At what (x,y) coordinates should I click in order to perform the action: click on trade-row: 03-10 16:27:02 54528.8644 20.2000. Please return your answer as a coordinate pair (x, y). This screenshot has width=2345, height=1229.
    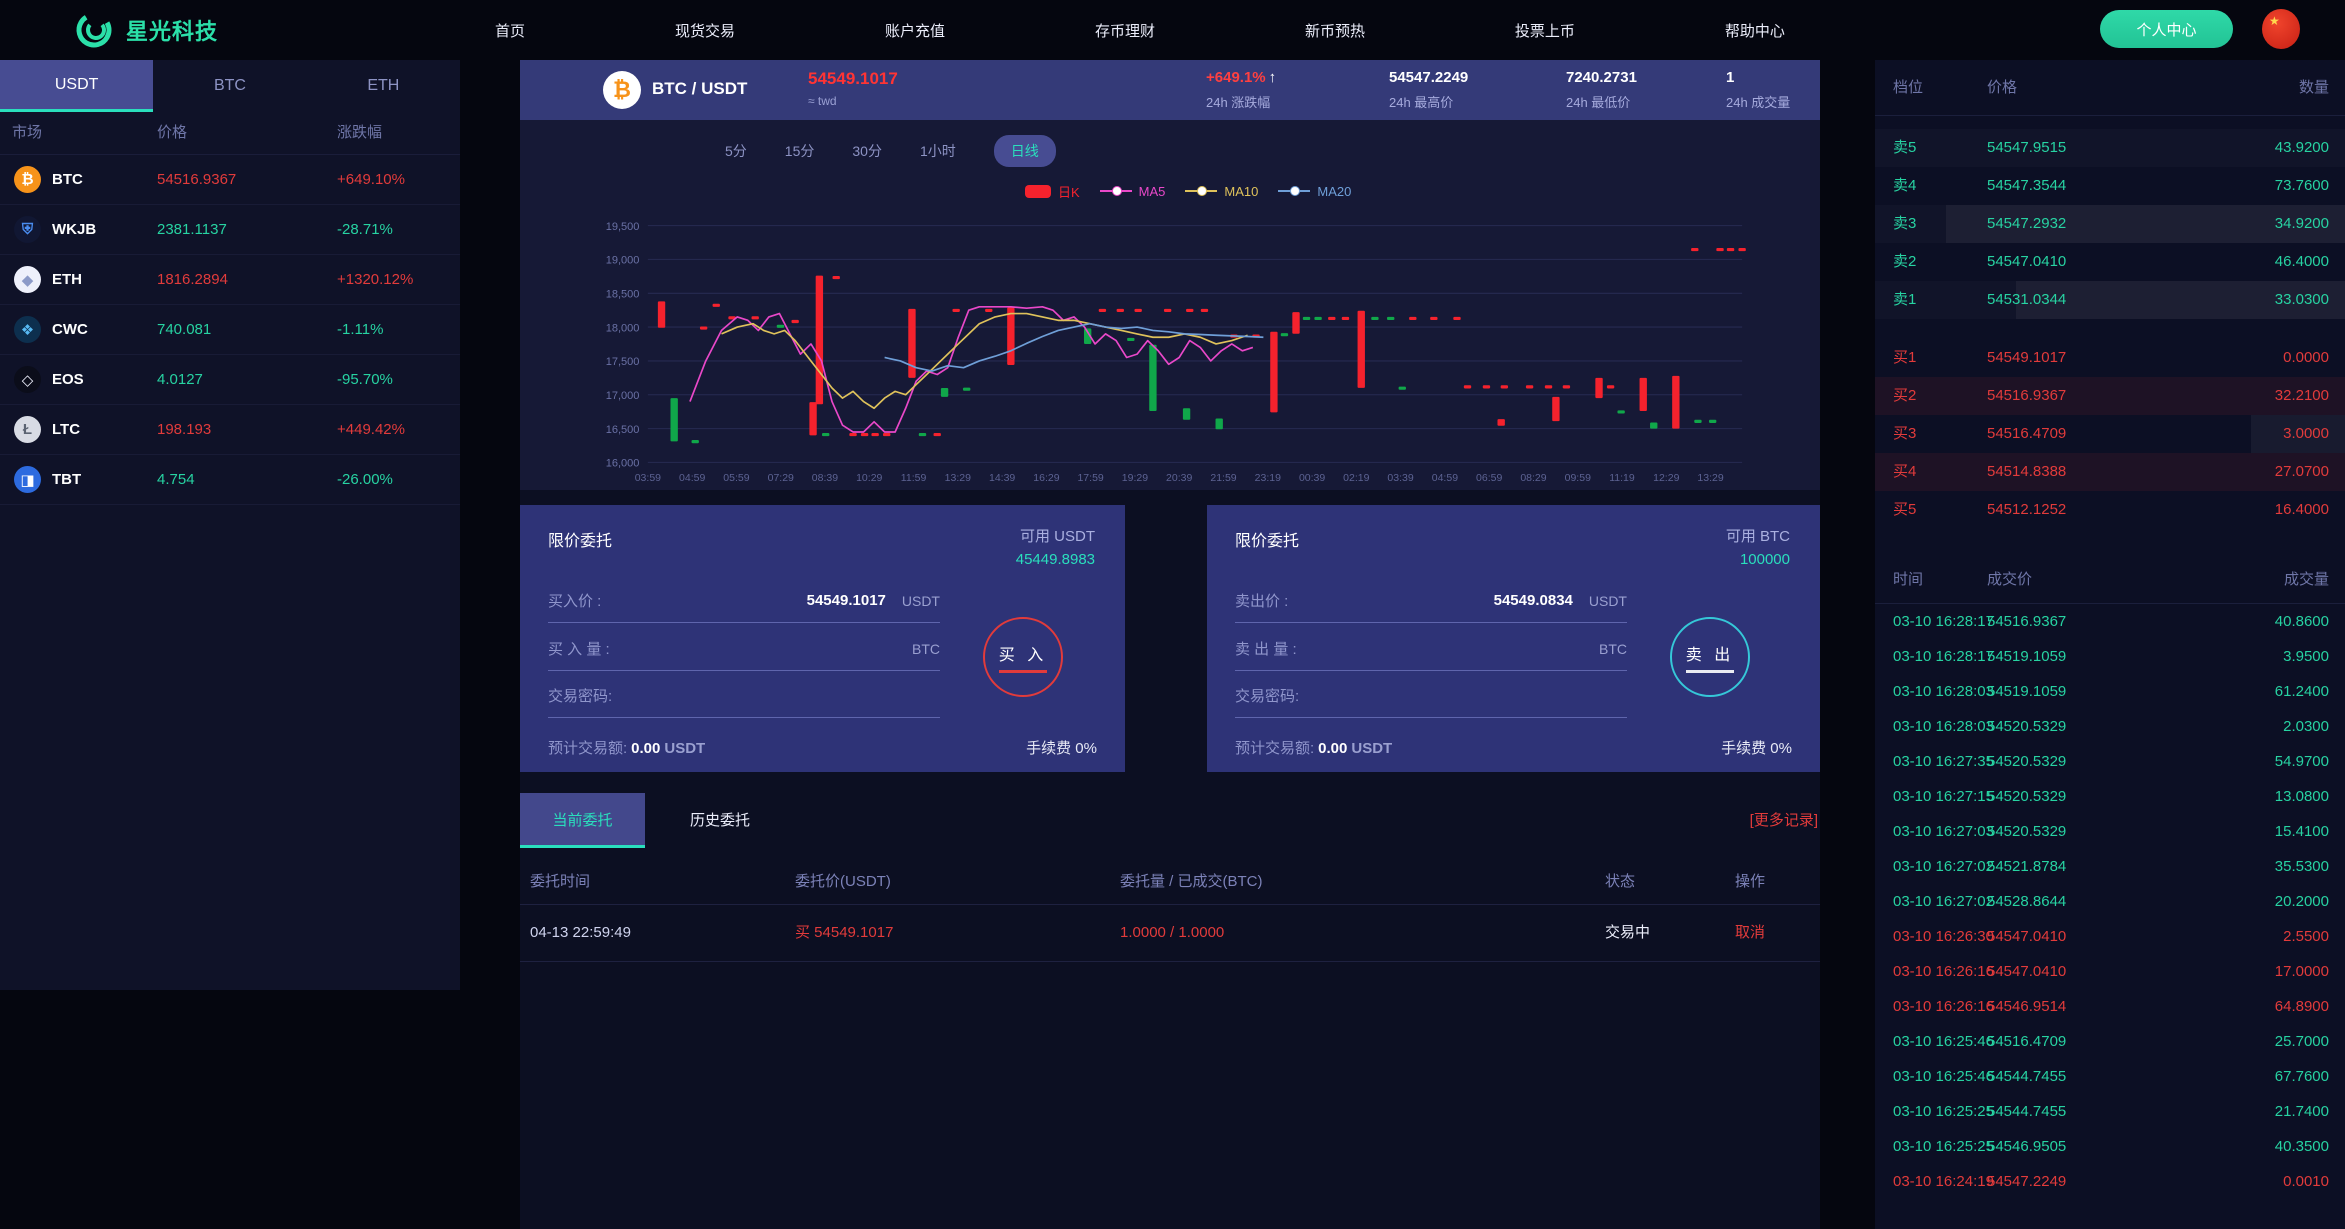
    Looking at the image, I should click on (2110, 901).